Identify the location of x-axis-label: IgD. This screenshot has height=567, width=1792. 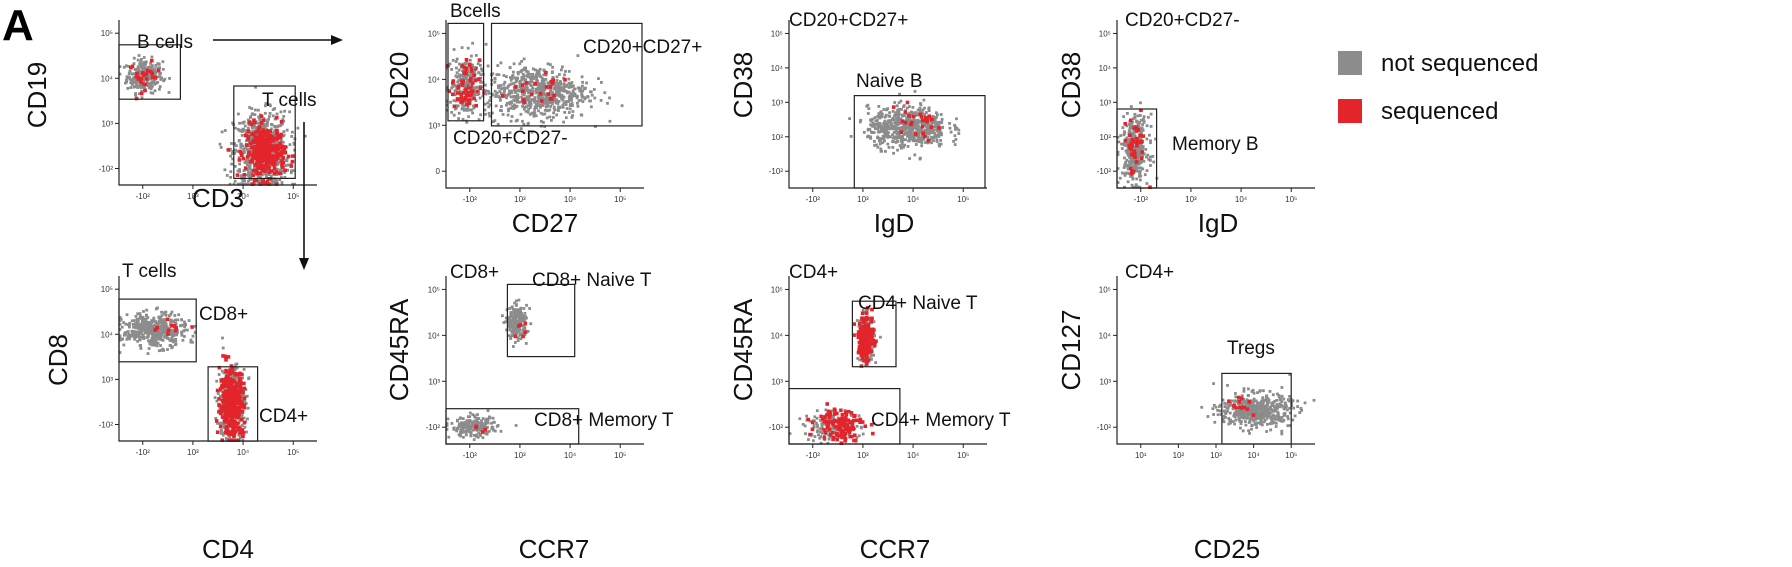
(894, 223).